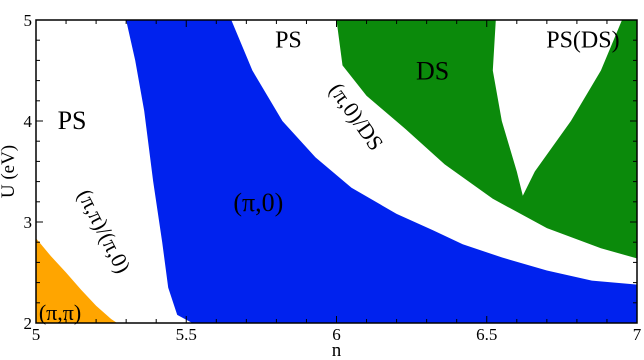 This screenshot has width=644, height=360. I want to click on annotation-pi-0: (π,0), so click(258, 202).